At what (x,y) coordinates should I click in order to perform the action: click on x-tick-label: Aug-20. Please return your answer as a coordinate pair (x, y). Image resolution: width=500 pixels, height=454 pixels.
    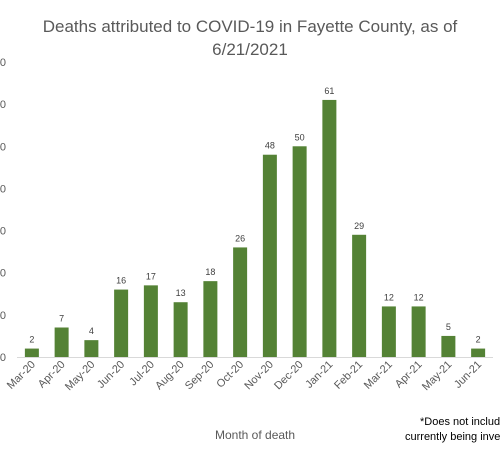
    Looking at the image, I should click on (170, 376).